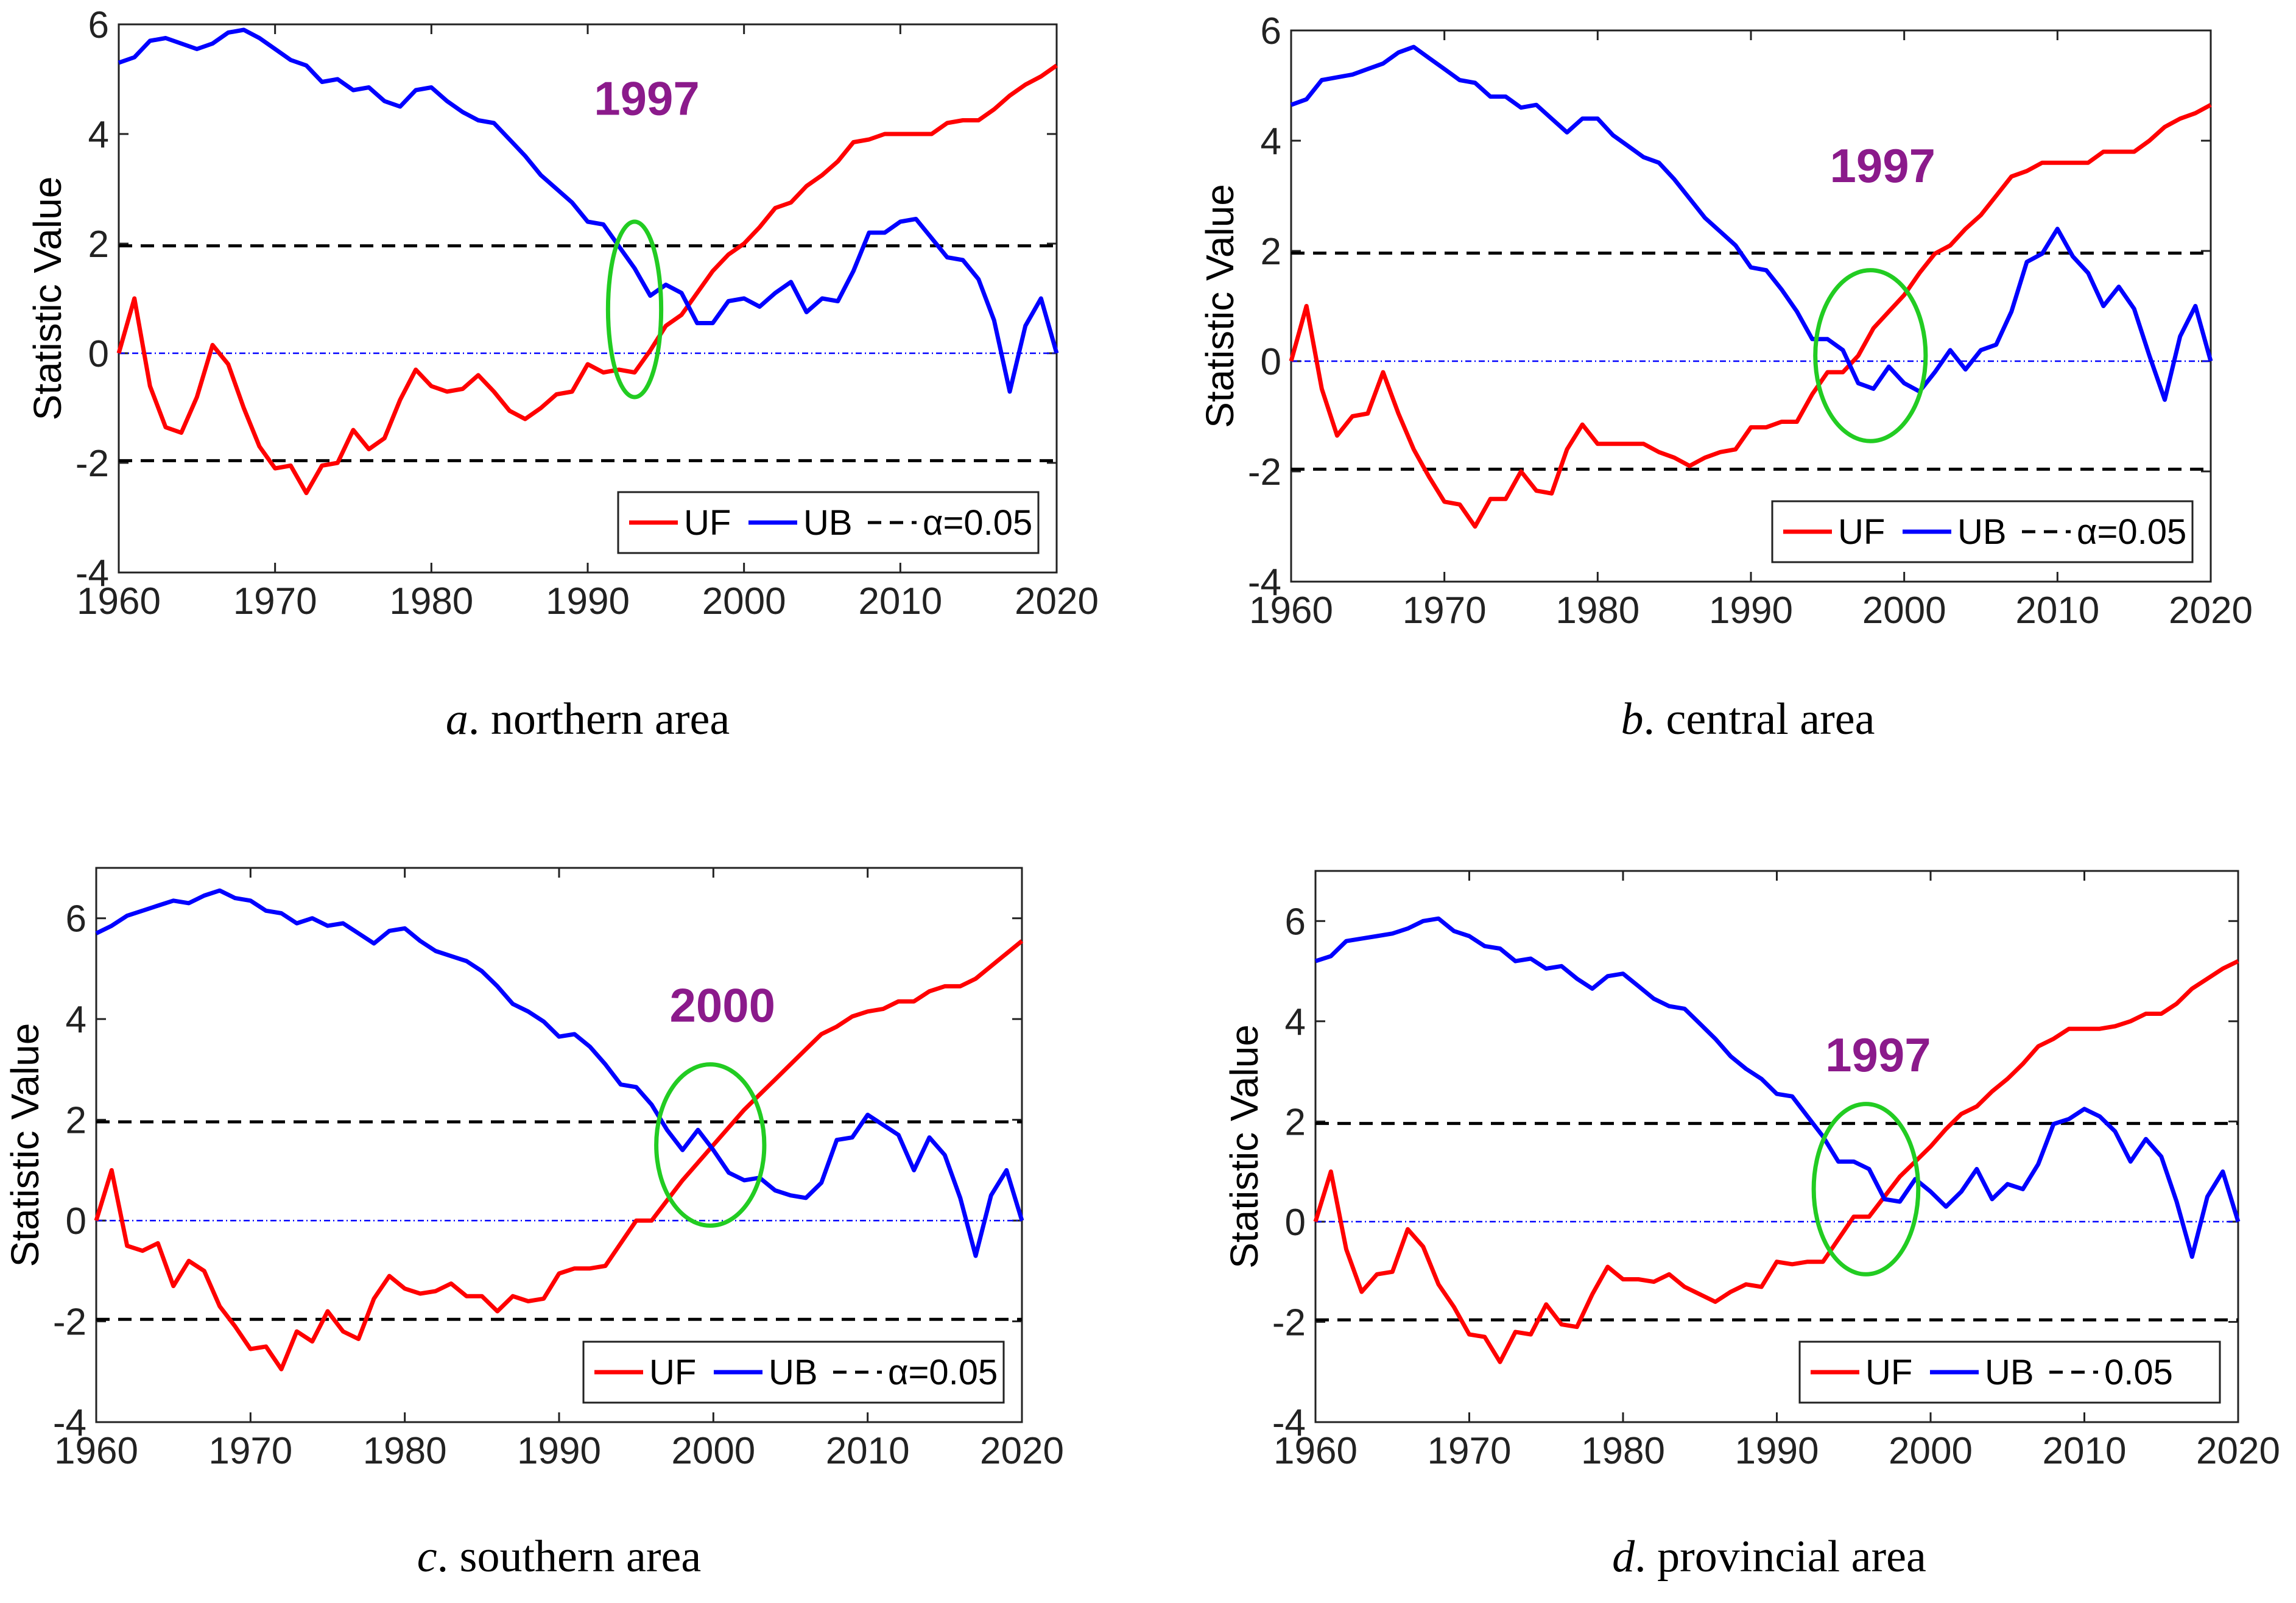  I want to click on legend: UF UB 0.05, so click(2009, 1372).